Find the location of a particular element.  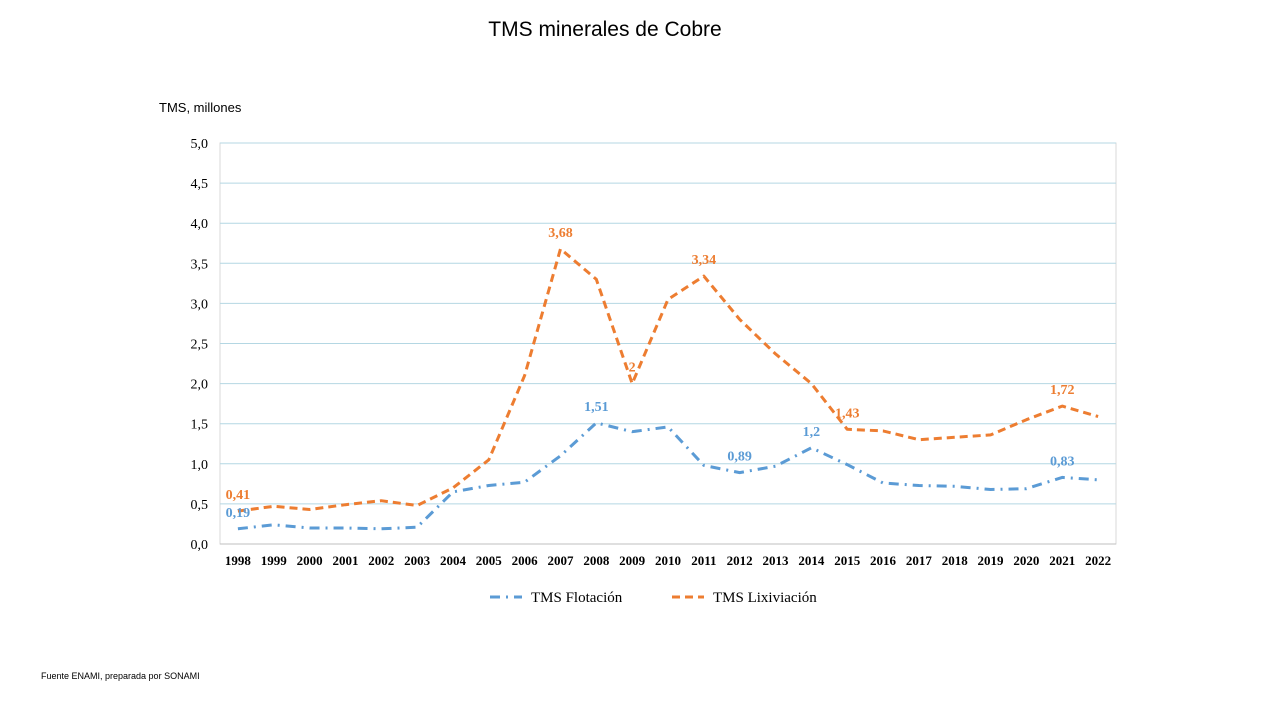

x-tick-label: 1998 is located at coordinates (238, 560).